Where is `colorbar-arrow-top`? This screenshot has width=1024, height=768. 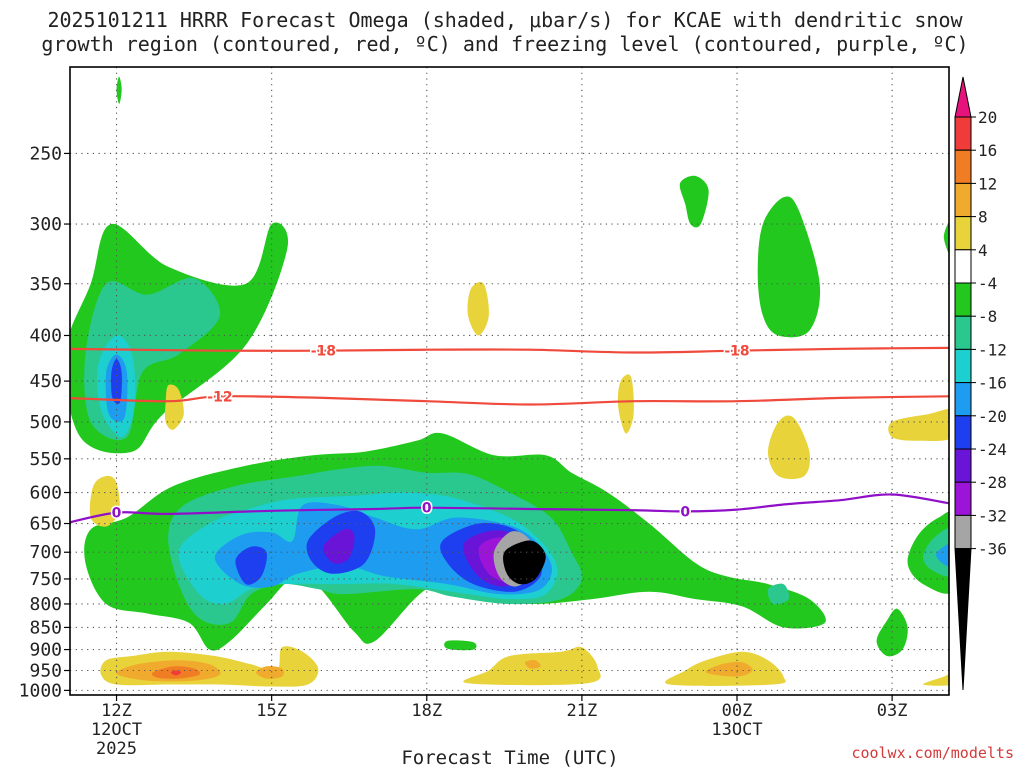 colorbar-arrow-top is located at coordinates (963, 97).